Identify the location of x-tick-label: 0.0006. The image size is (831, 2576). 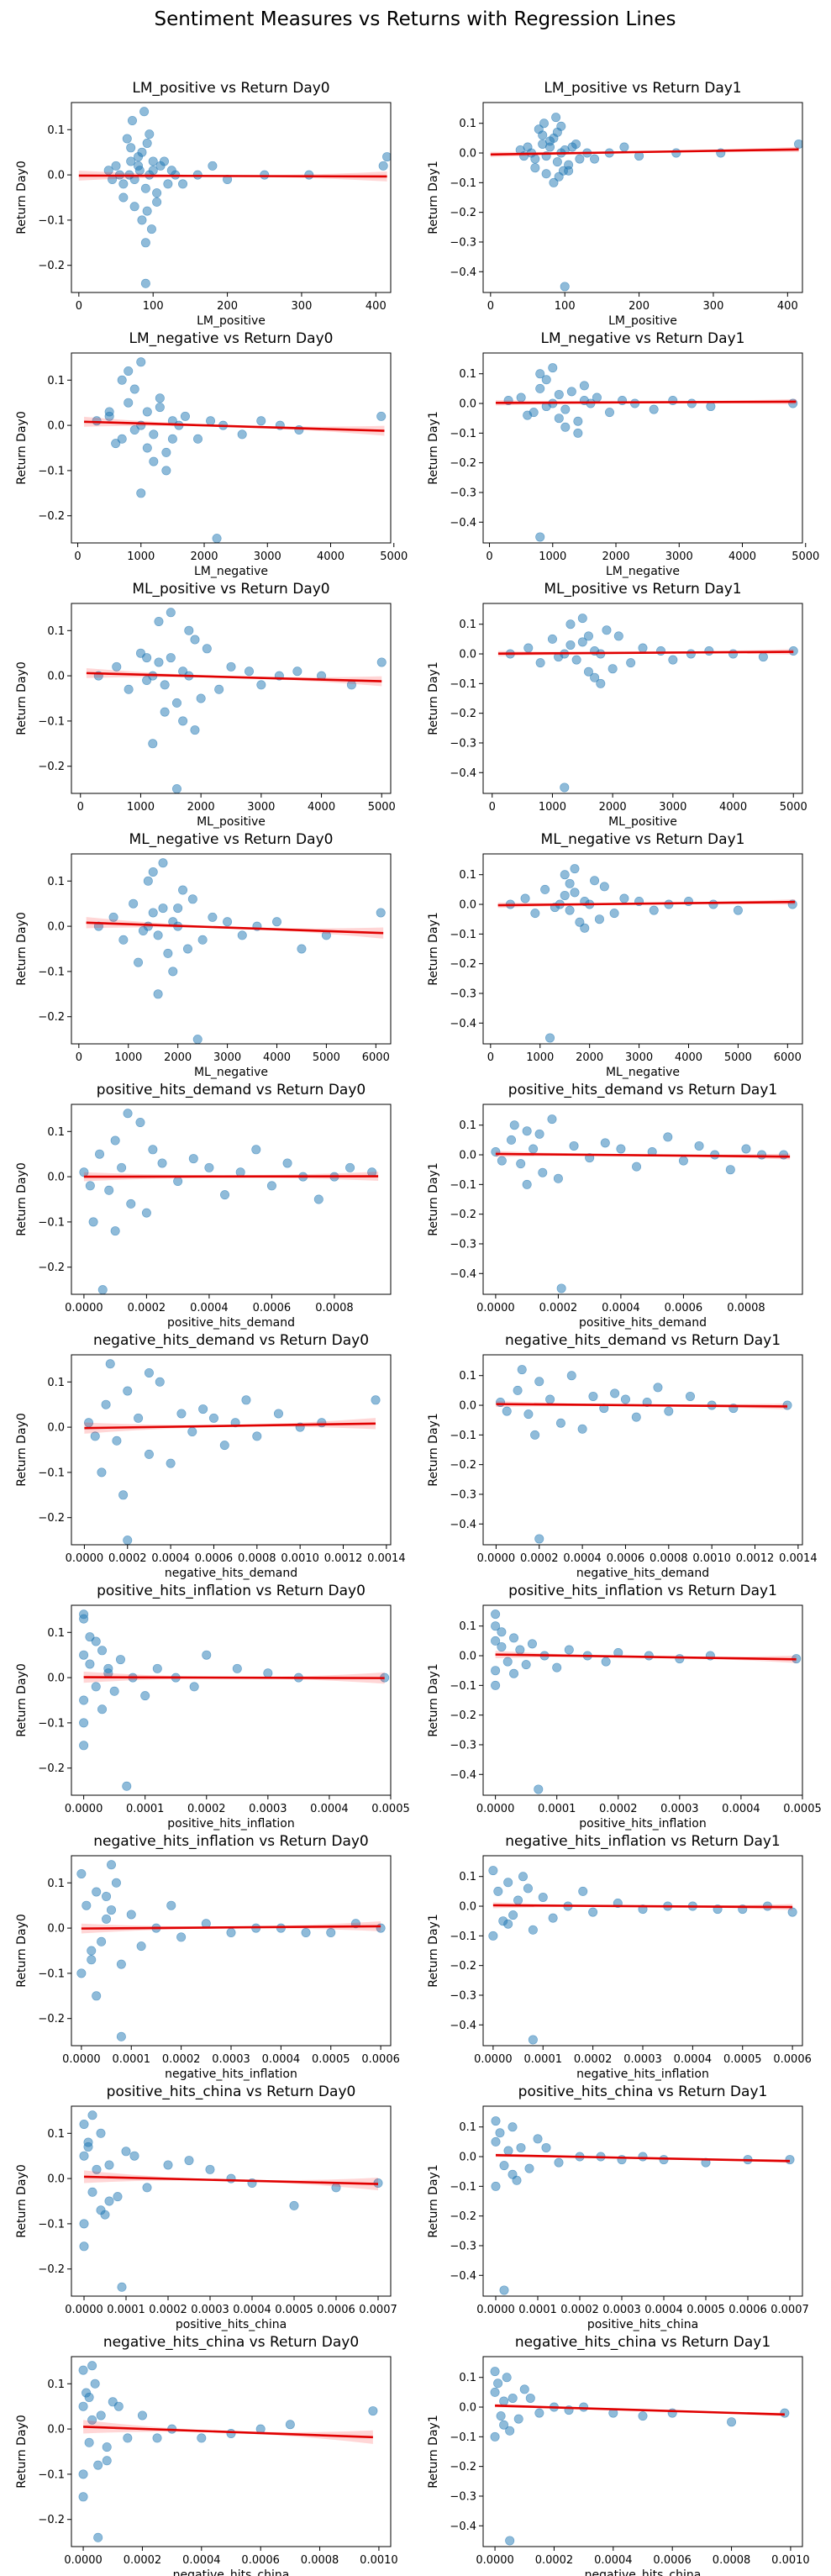
(336, 2310).